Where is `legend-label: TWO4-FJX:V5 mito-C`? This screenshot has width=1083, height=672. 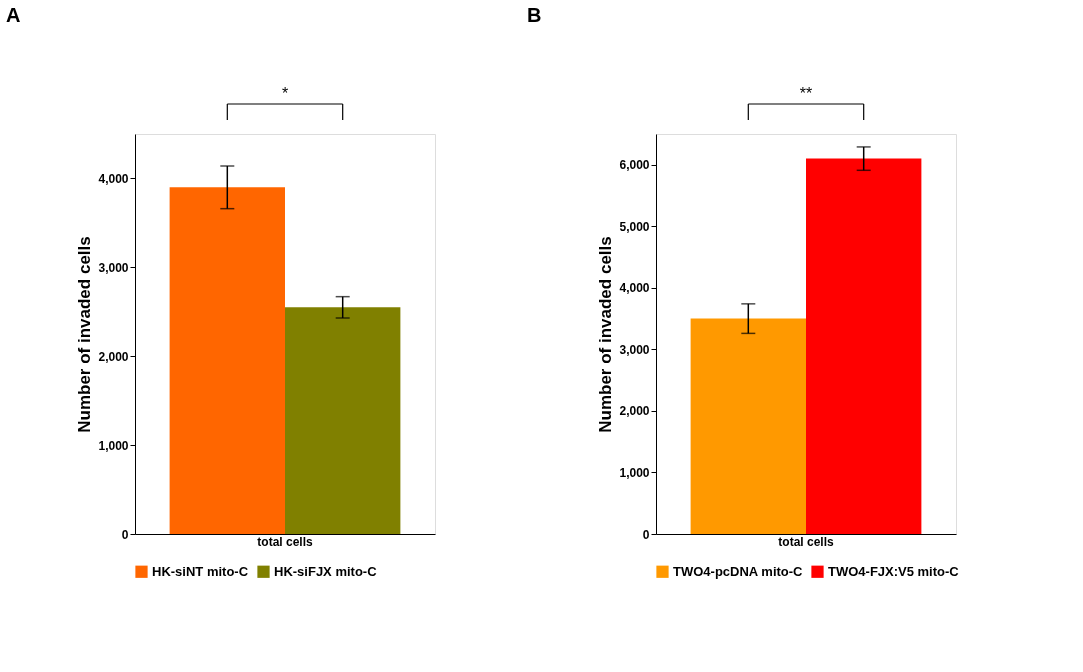
legend-label: TWO4-FJX:V5 mito-C is located at coordinates (894, 571).